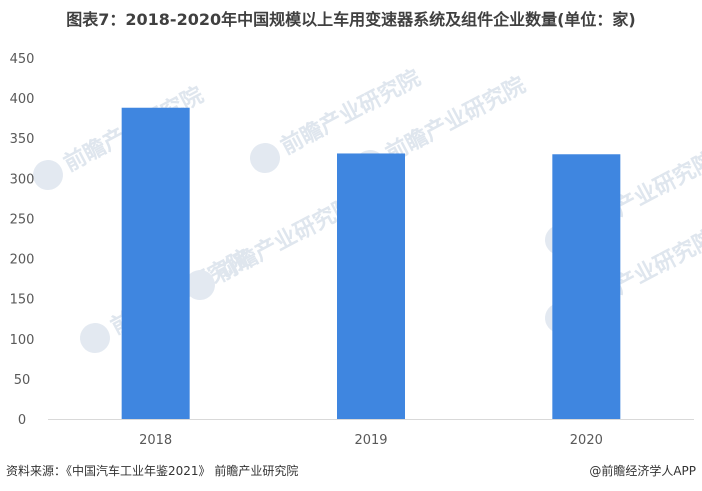 The width and height of the screenshot is (702, 491). What do you see at coordinates (22, 340) in the screenshot?
I see `y-tick-label: 100` at bounding box center [22, 340].